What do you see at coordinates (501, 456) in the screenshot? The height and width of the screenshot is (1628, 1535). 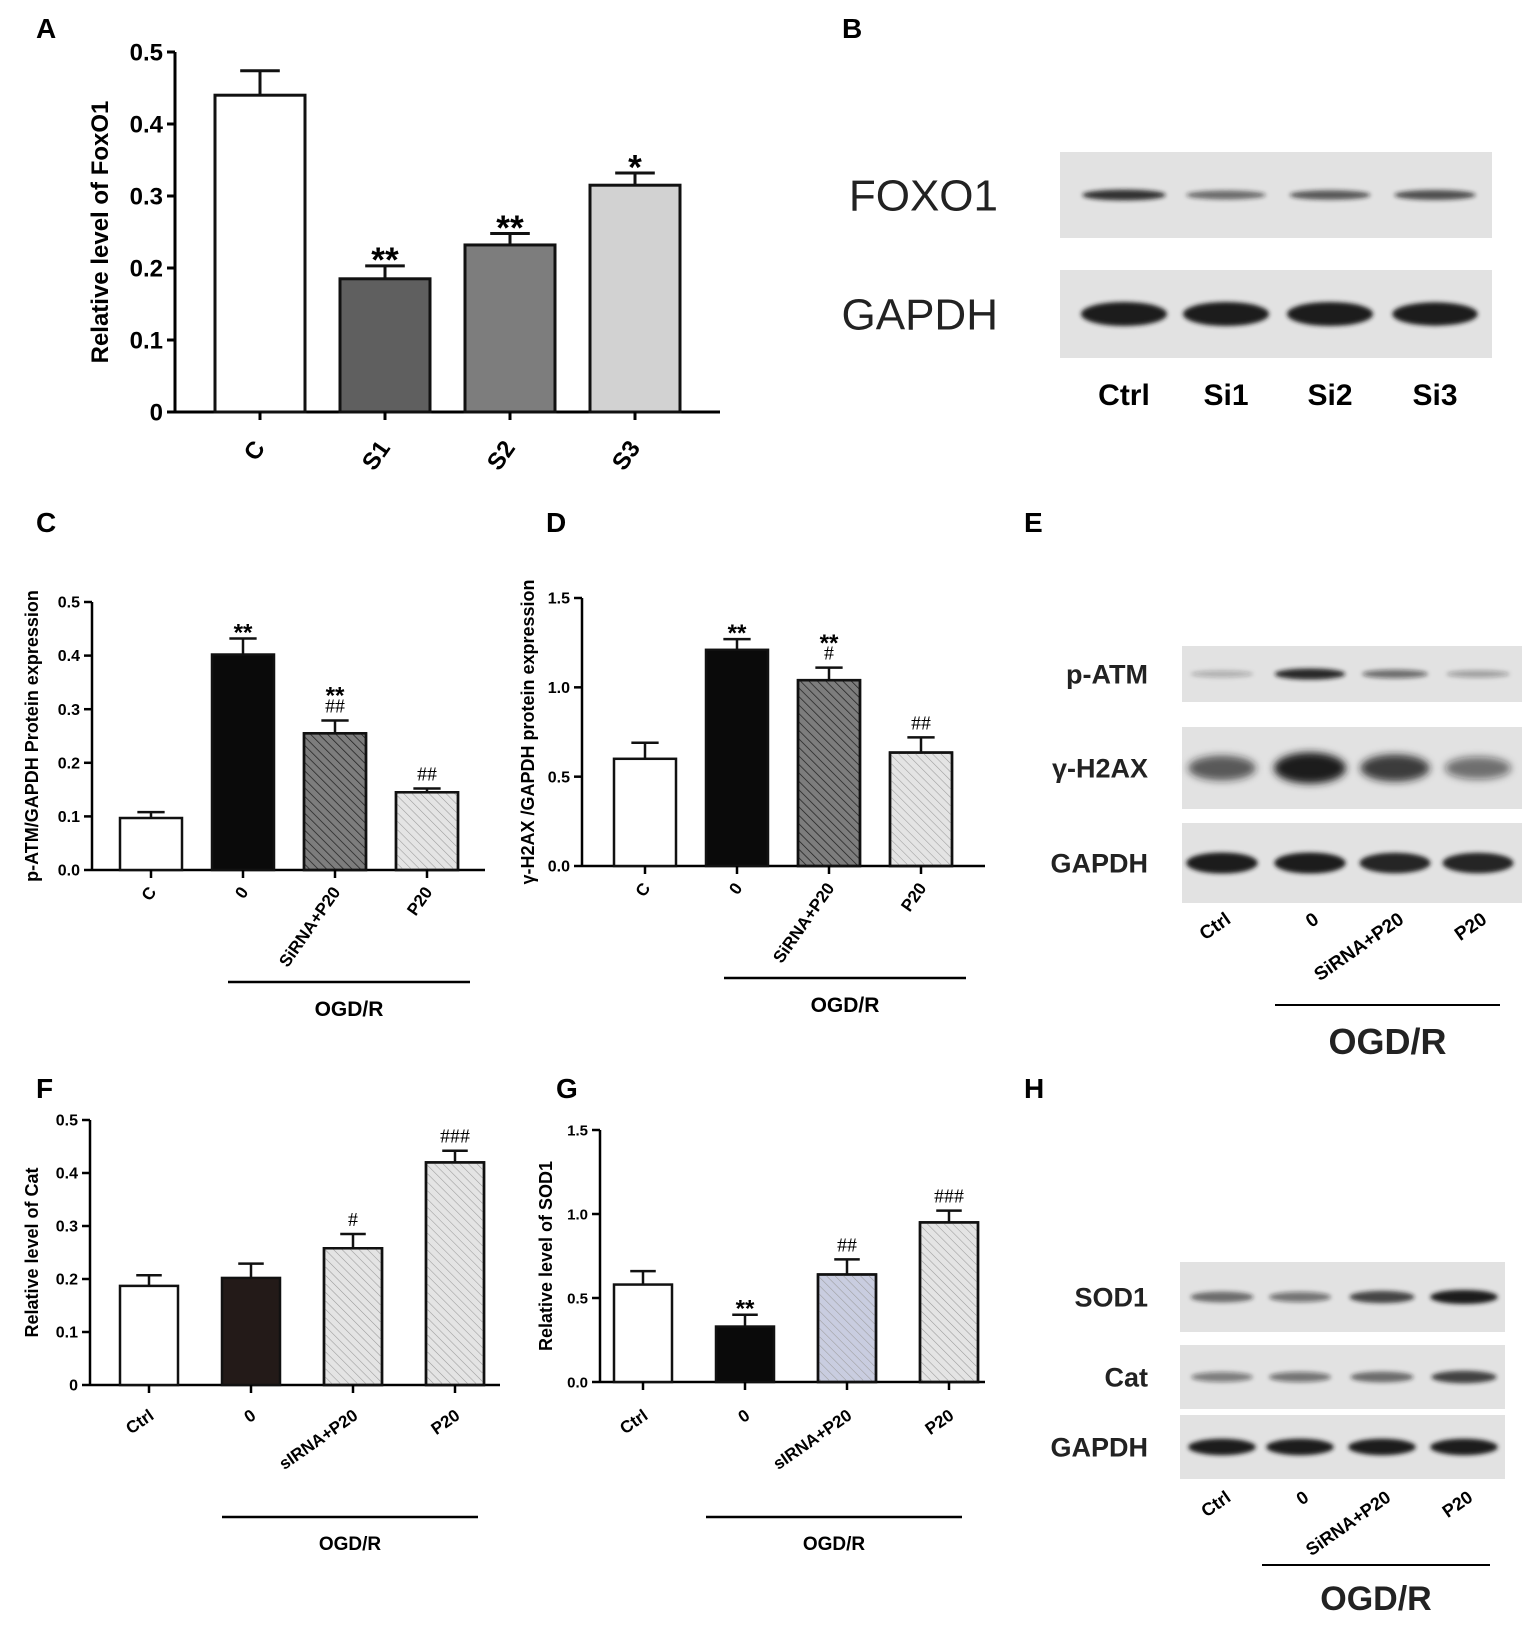 I see `category-label-s2: S2` at bounding box center [501, 456].